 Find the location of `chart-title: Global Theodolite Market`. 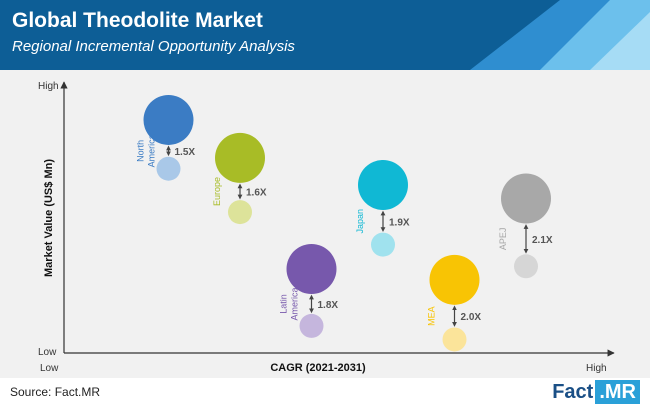

chart-title: Global Theodolite Market is located at coordinates (137, 20).